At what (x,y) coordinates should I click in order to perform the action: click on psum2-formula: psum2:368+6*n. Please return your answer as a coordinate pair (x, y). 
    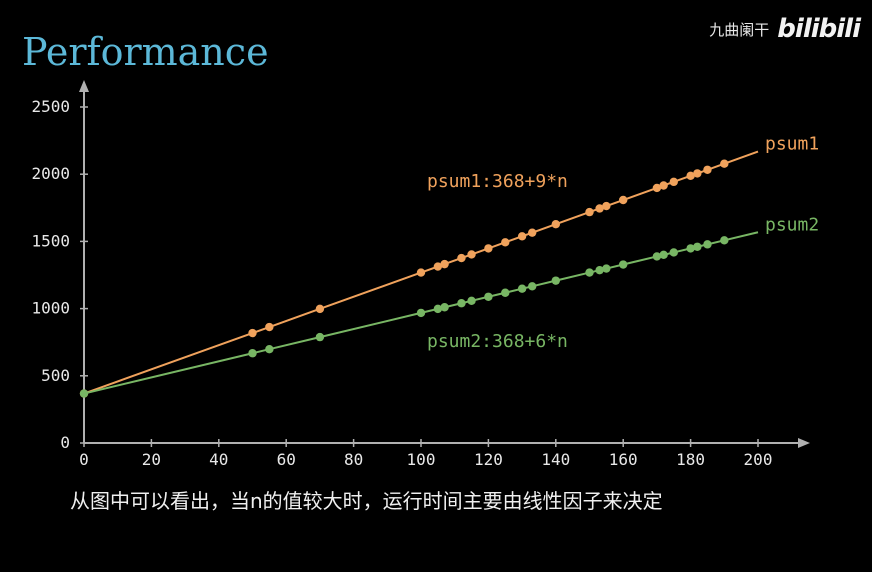
    Looking at the image, I should click on (497, 341).